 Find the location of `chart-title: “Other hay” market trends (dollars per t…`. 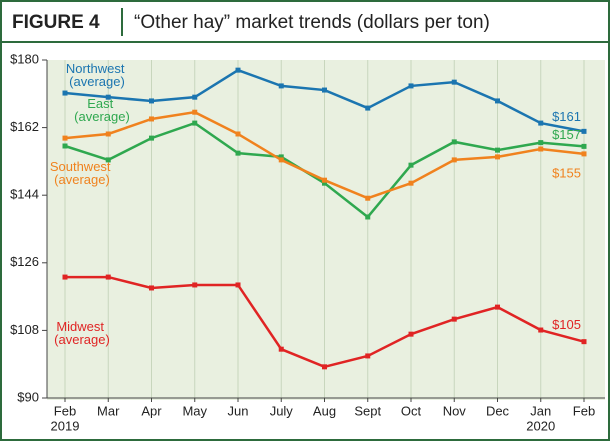

chart-title: “Other hay” market trends (dollars per t… is located at coordinates (312, 22).